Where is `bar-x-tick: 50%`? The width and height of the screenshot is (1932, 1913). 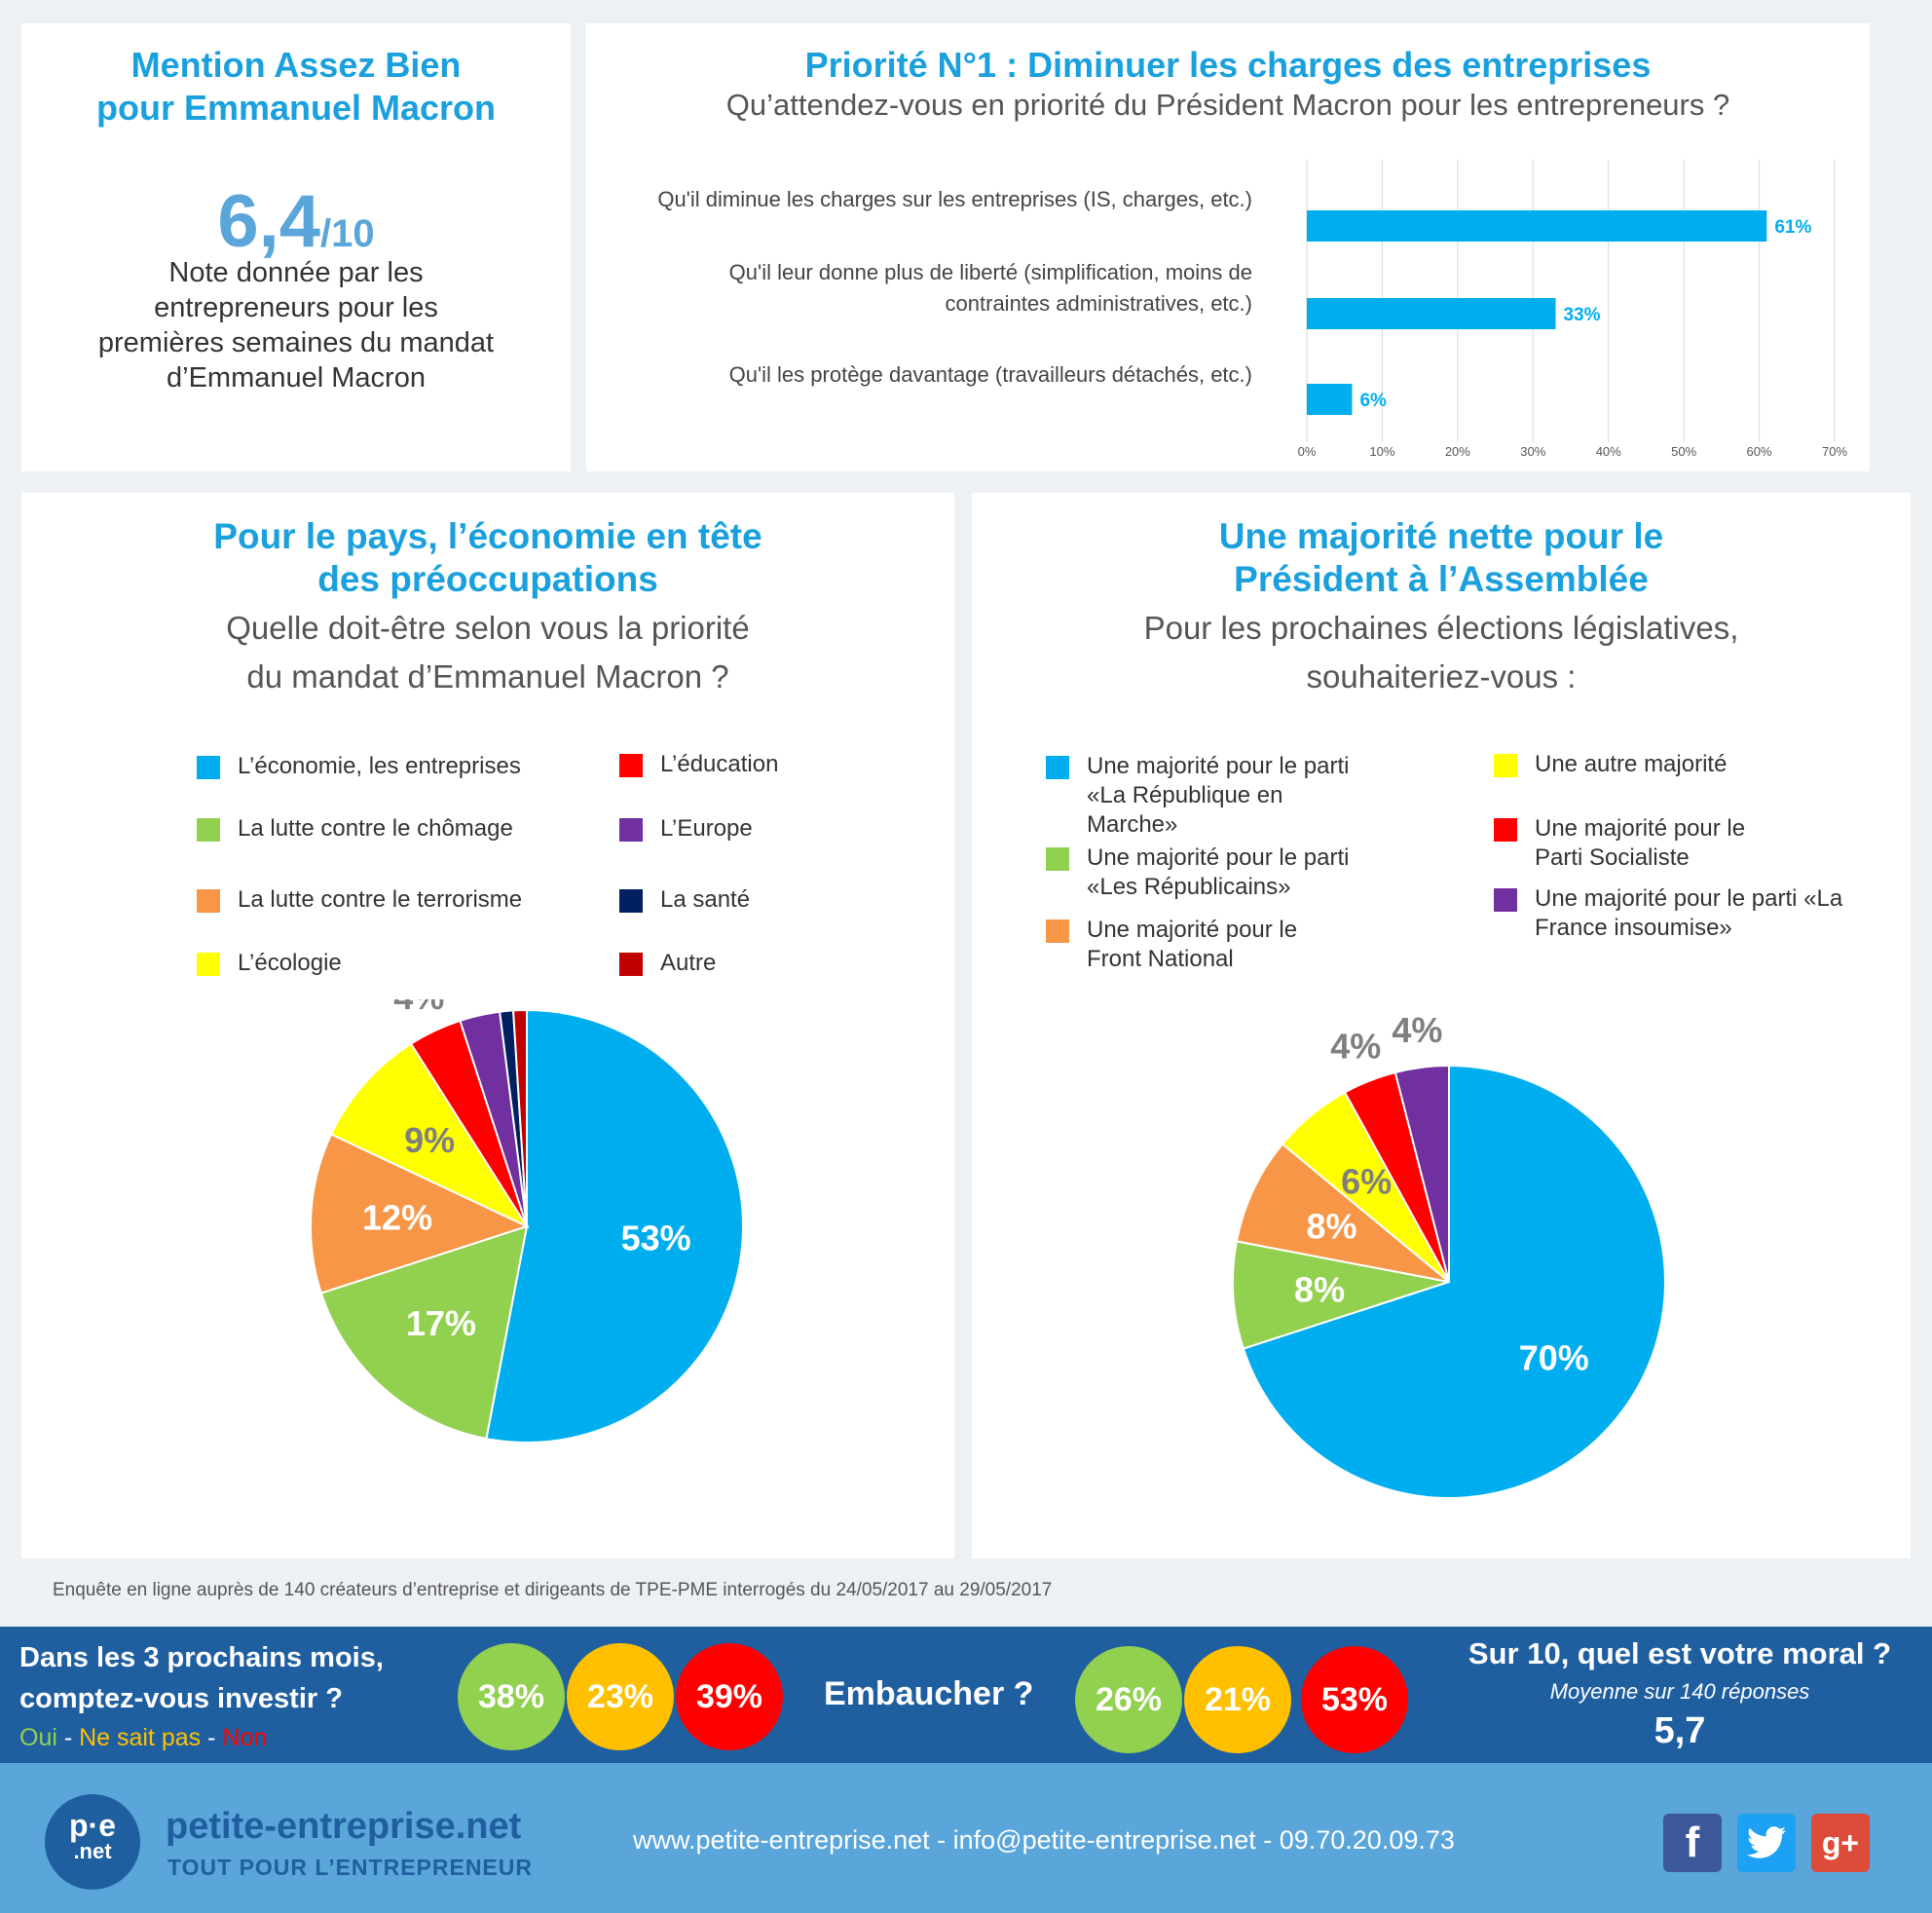
bar-x-tick: 50% is located at coordinates (1684, 451).